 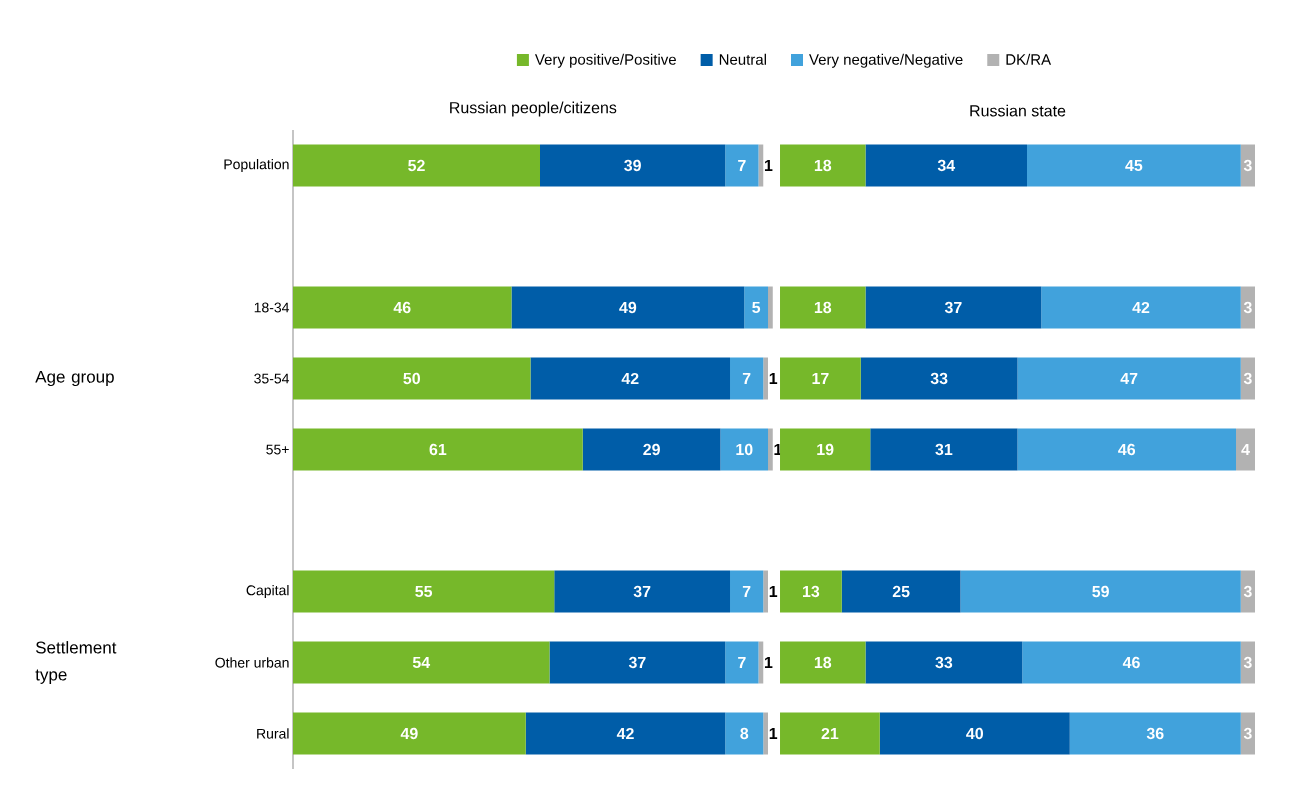 I want to click on data-label: 49, so click(x=409, y=733).